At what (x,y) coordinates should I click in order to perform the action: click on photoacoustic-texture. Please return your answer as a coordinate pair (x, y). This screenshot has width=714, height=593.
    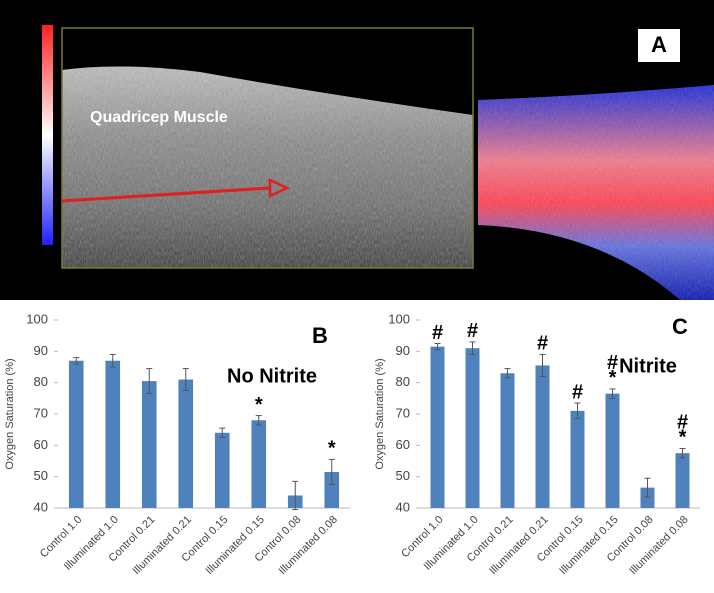
    Looking at the image, I should click on (596, 192).